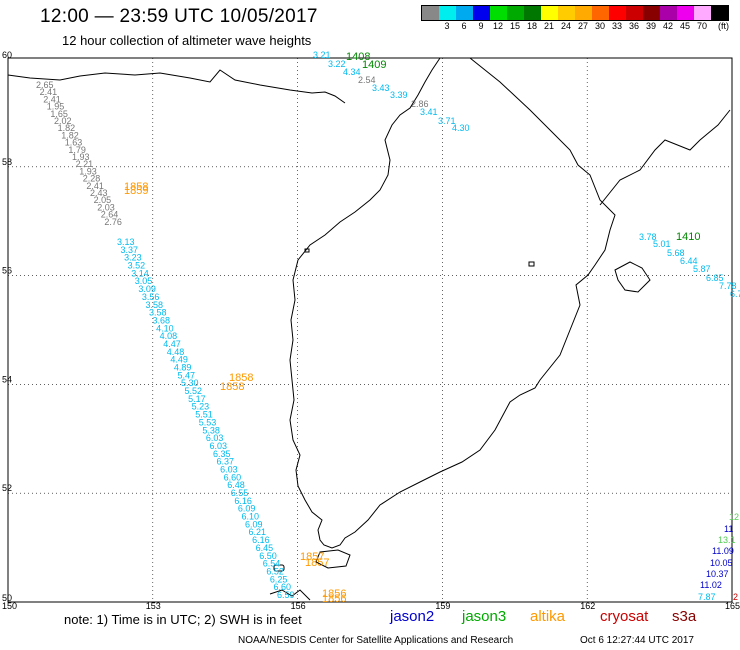 This screenshot has width=740, height=650. What do you see at coordinates (136, 191) in the screenshot?
I see `pass-time-label: 1859` at bounding box center [136, 191].